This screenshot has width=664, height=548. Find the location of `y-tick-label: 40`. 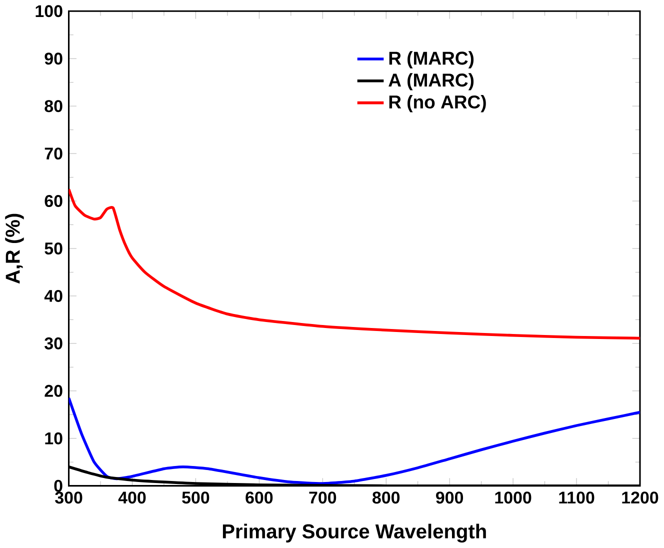

y-tick-label: 40 is located at coordinates (53, 296).